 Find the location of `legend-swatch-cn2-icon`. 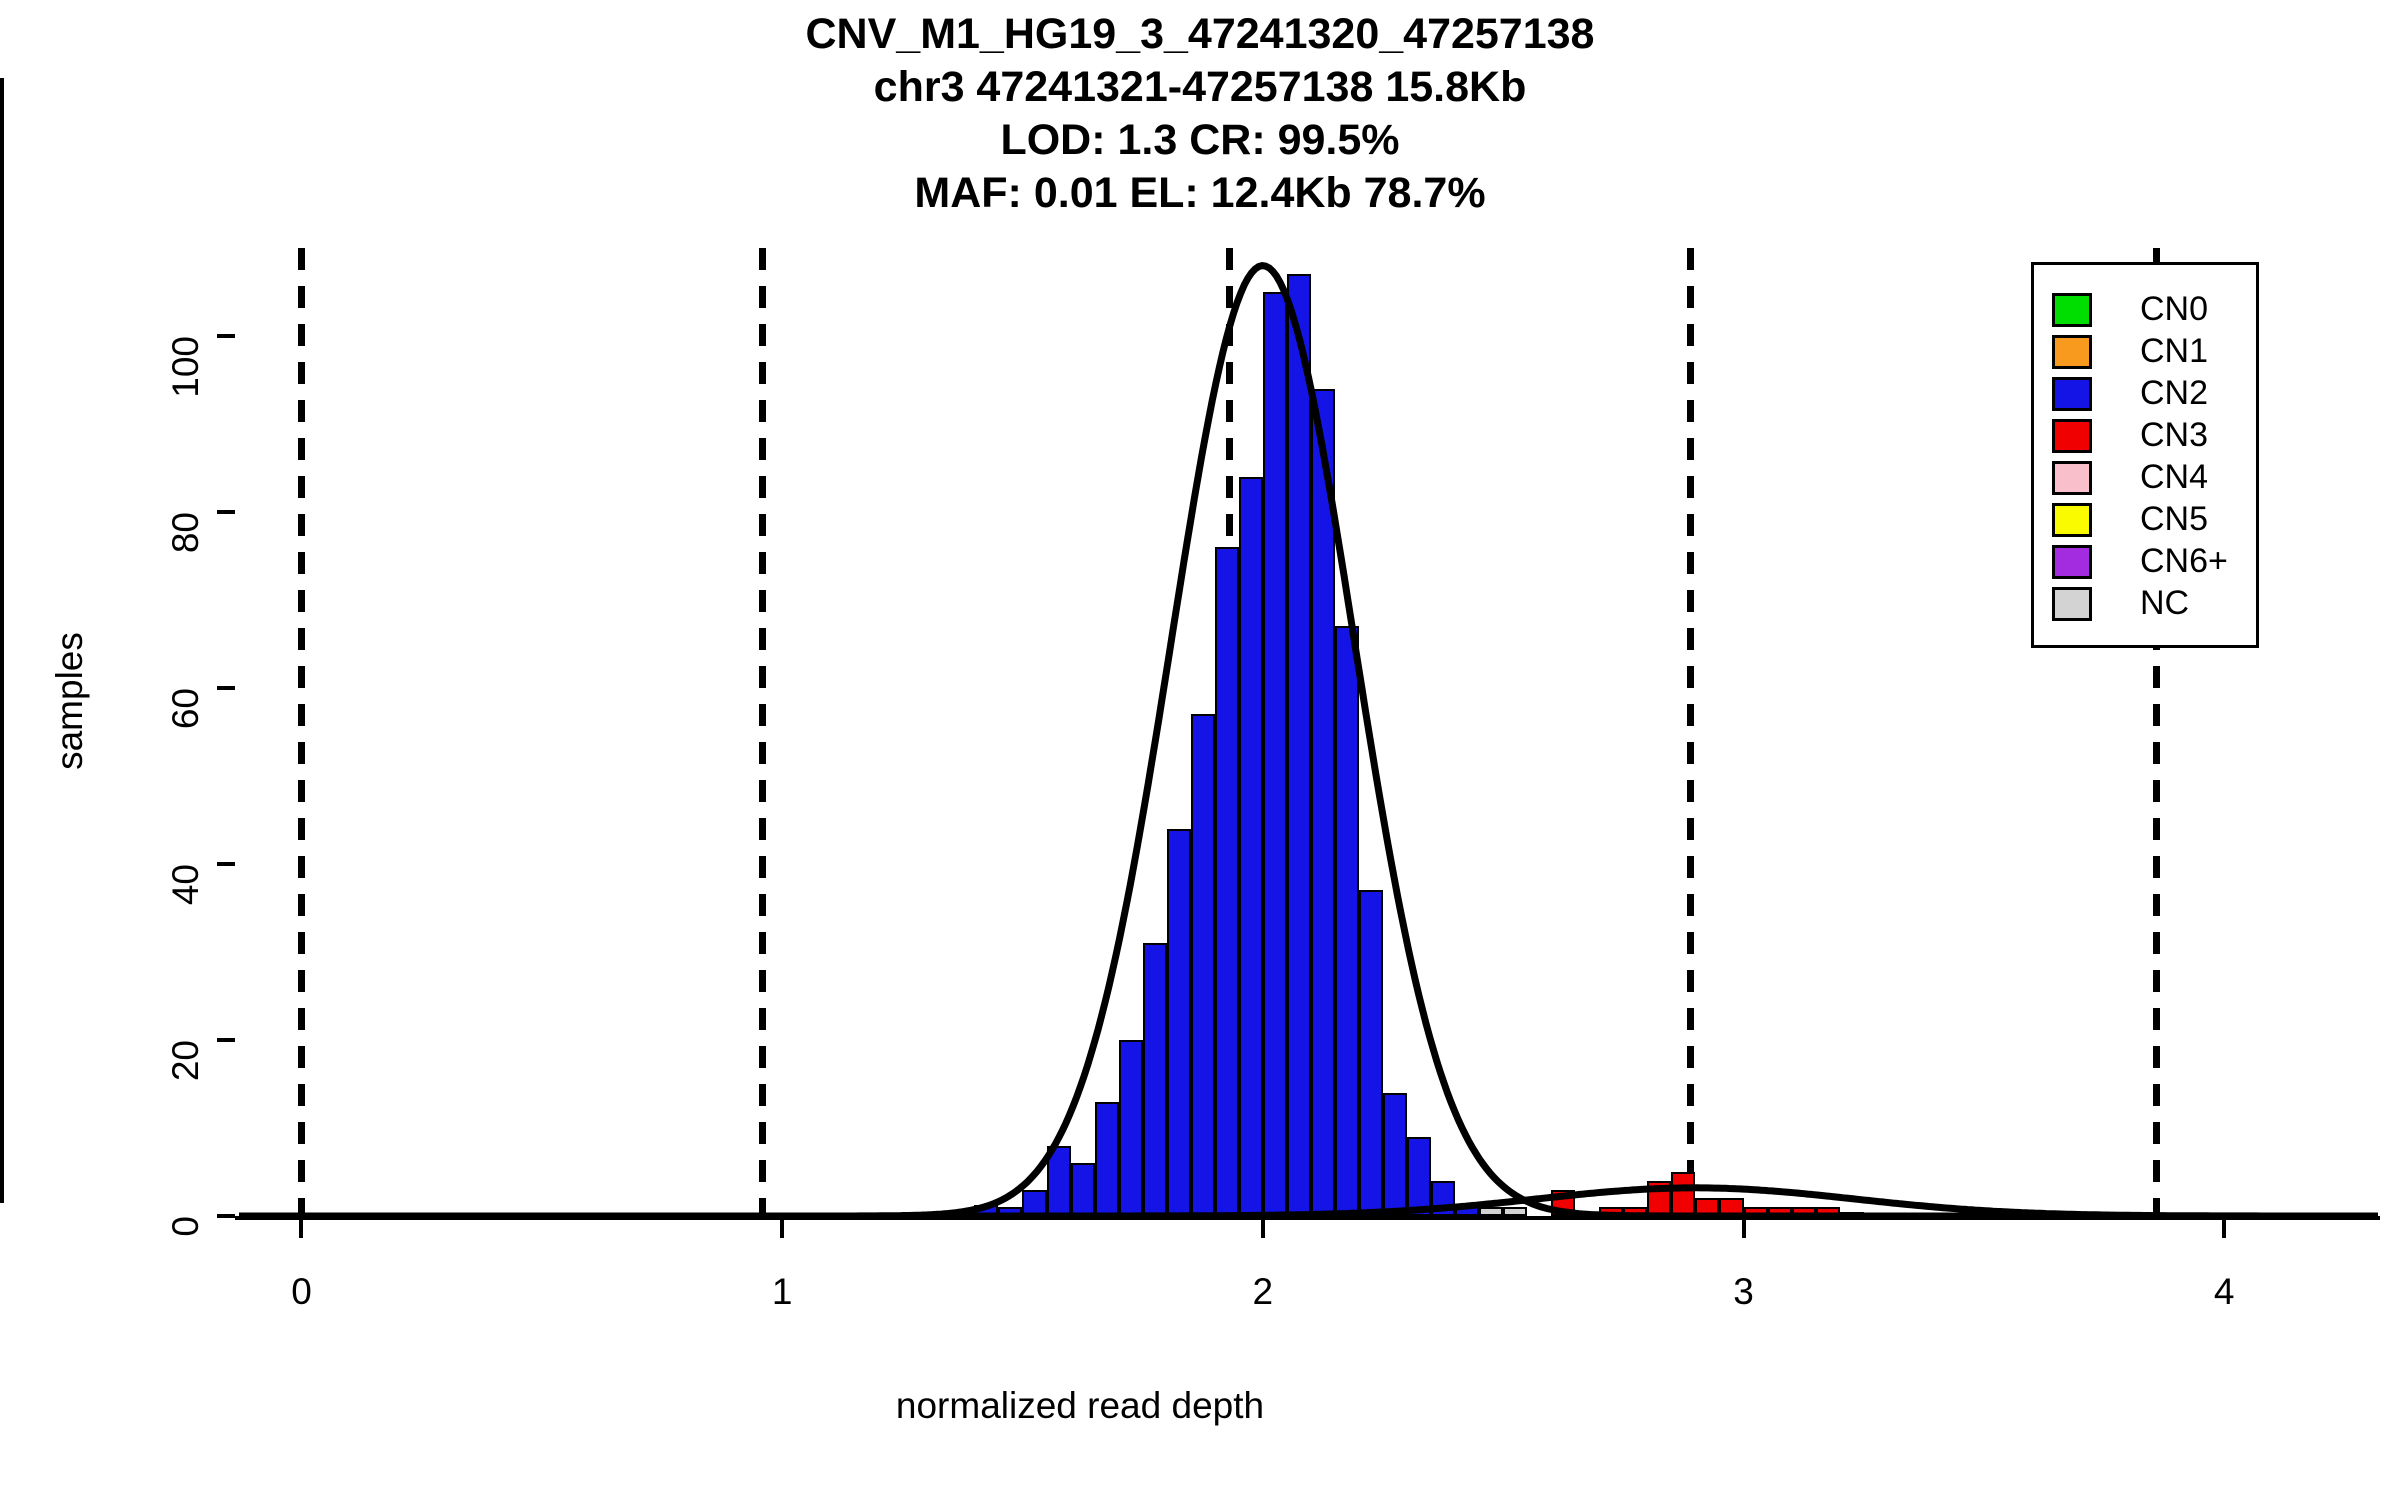

legend-swatch-cn2-icon is located at coordinates (2072, 393).